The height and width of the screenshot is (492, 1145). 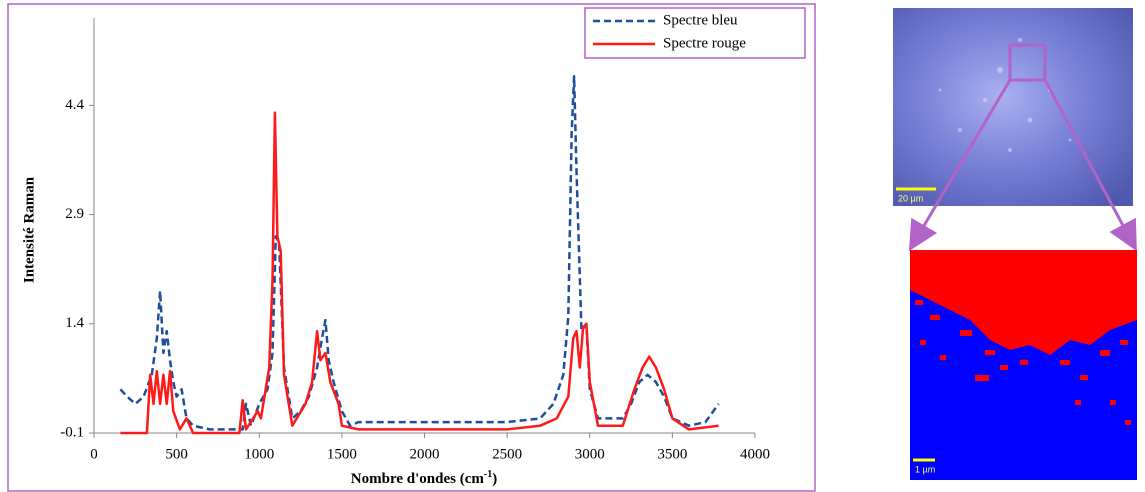 What do you see at coordinates (259, 454) in the screenshot?
I see `x-tick-label: 1000` at bounding box center [259, 454].